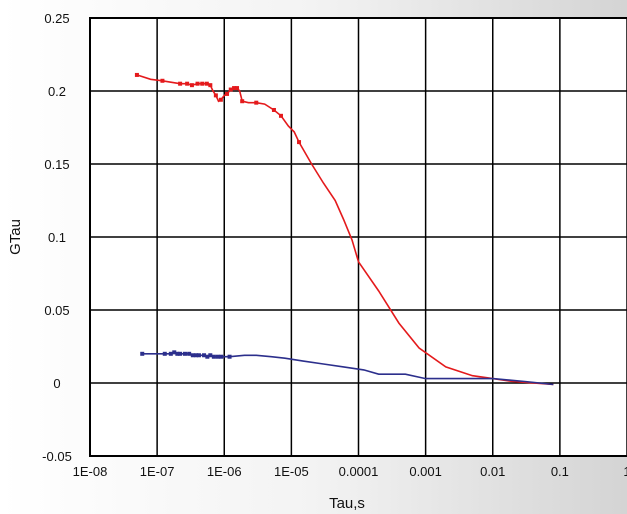 This screenshot has width=627, height=514. Describe the element at coordinates (347, 503) in the screenshot. I see `x-axis-label: Tau,s` at that location.